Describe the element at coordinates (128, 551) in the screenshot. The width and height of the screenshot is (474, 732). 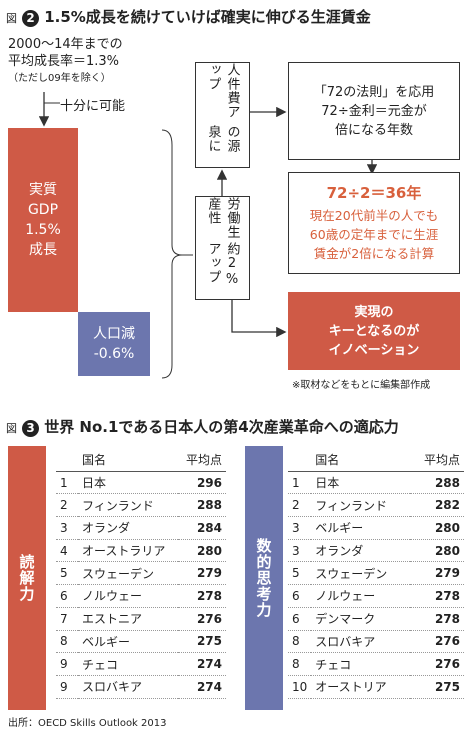
I see `country: オーストラリア` at that location.